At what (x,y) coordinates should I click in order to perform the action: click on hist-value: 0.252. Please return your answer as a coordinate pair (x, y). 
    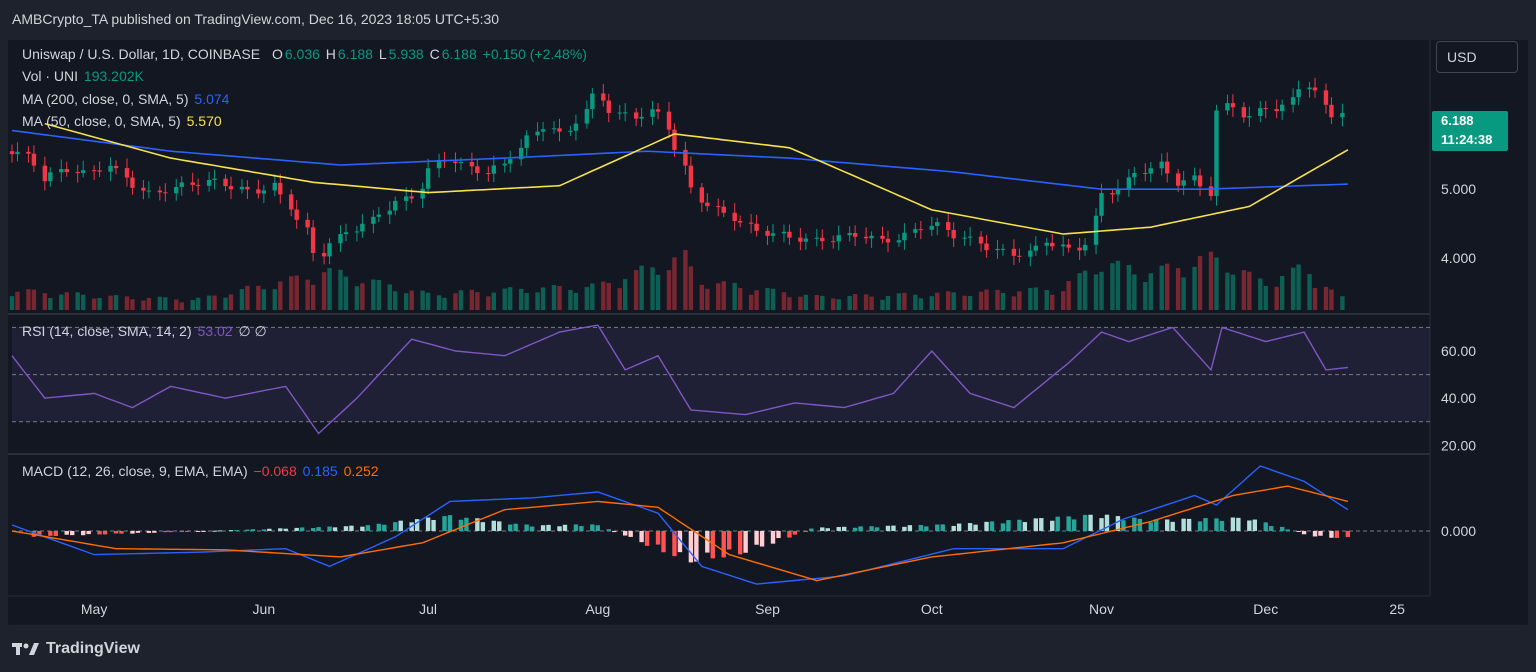
    Looking at the image, I should click on (361, 471).